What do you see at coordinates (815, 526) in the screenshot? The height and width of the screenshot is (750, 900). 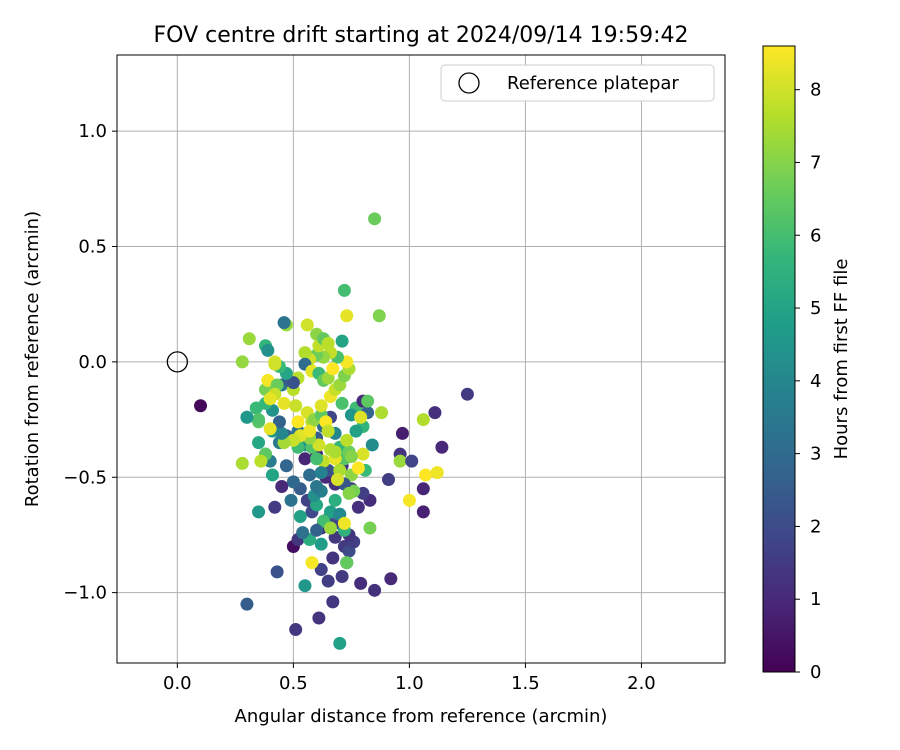 I see `colorbar-tick-label: 2` at bounding box center [815, 526].